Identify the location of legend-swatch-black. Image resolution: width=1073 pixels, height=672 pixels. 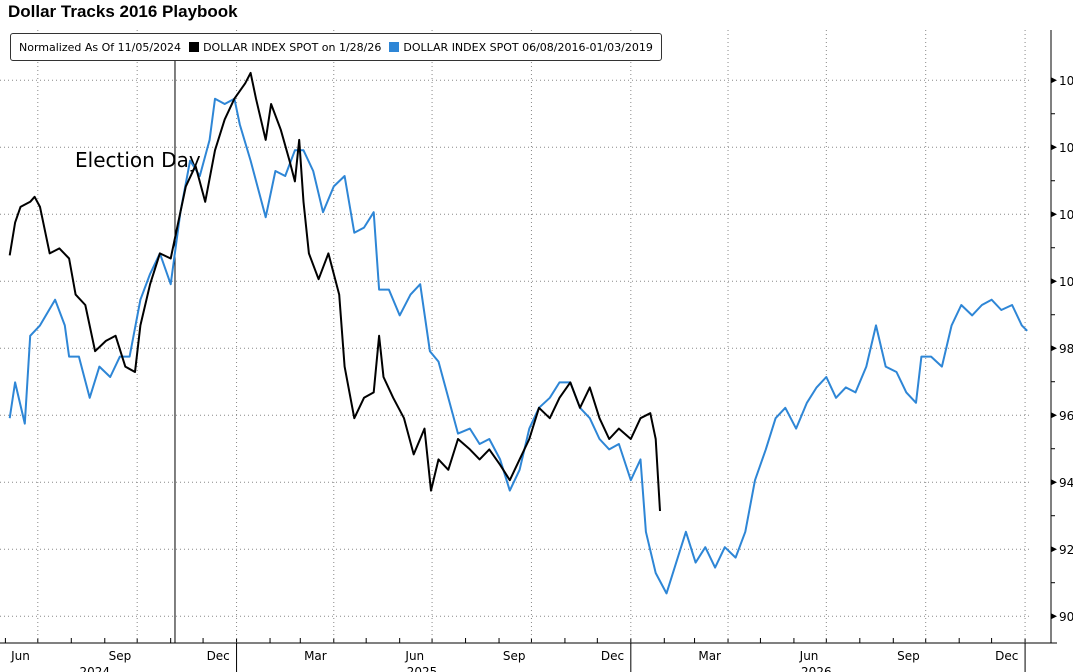
(194, 47).